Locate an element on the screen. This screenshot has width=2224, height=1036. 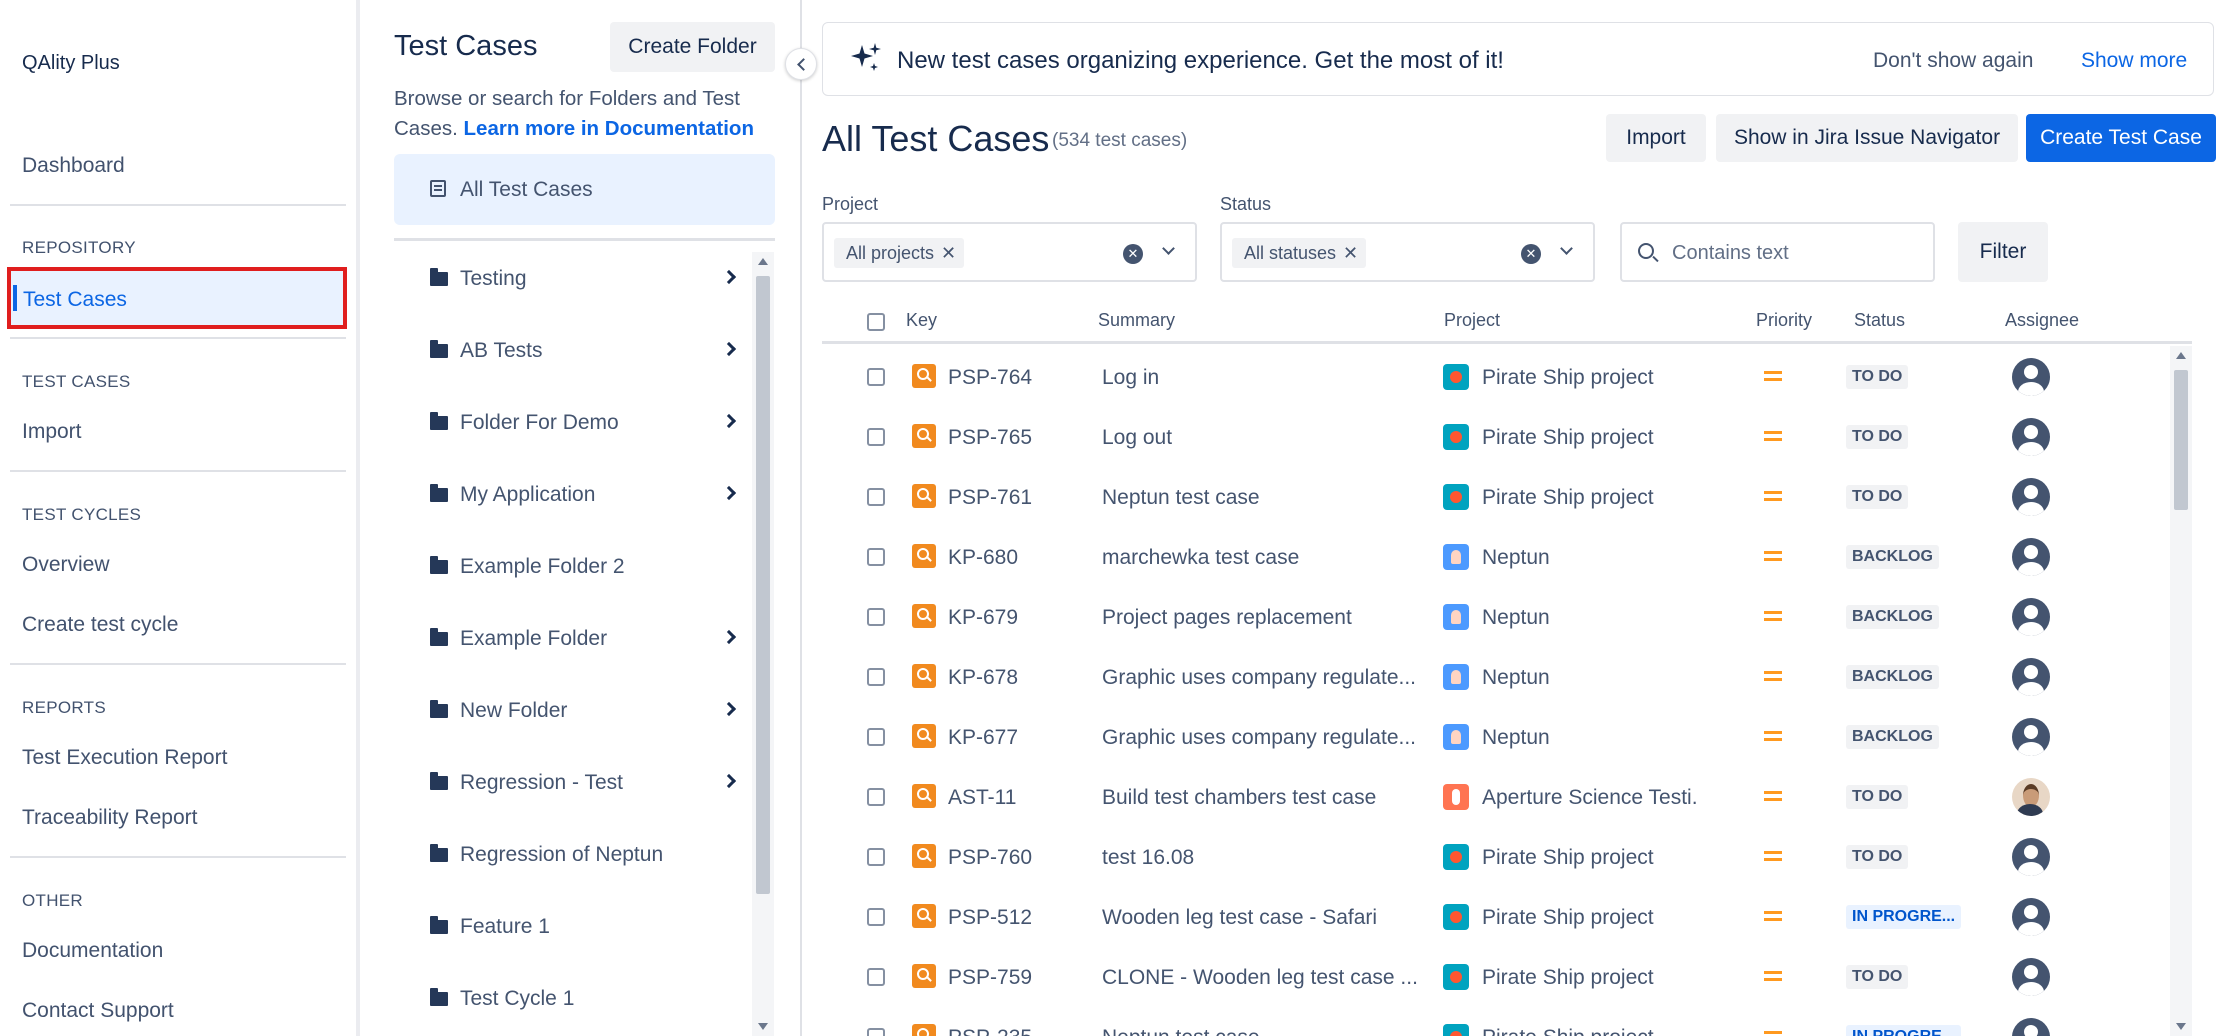
import-button: Import is located at coordinates (1656, 138).